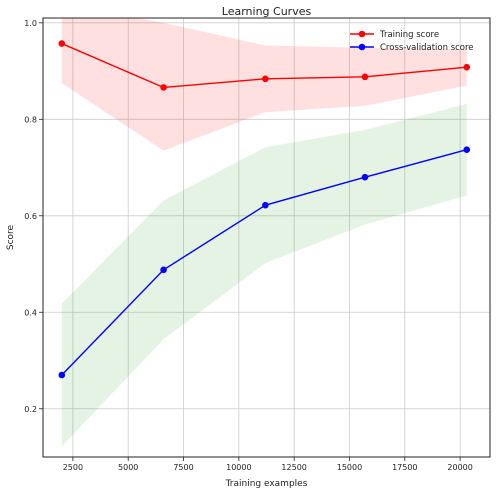 The width and height of the screenshot is (503, 494). I want to click on x-tick-label-7: 20000, so click(459, 467).